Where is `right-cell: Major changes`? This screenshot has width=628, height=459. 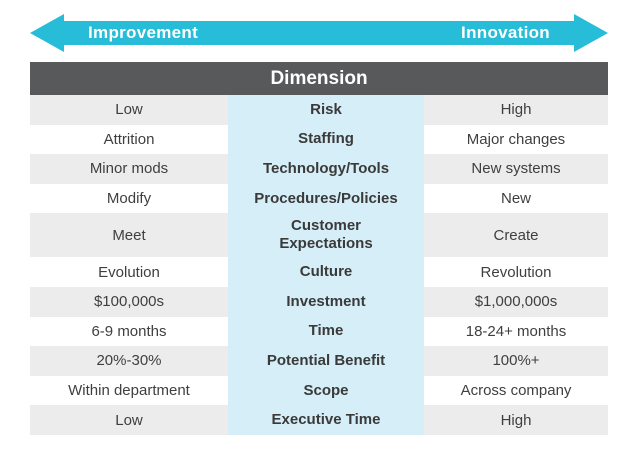 right-cell: Major changes is located at coordinates (516, 139).